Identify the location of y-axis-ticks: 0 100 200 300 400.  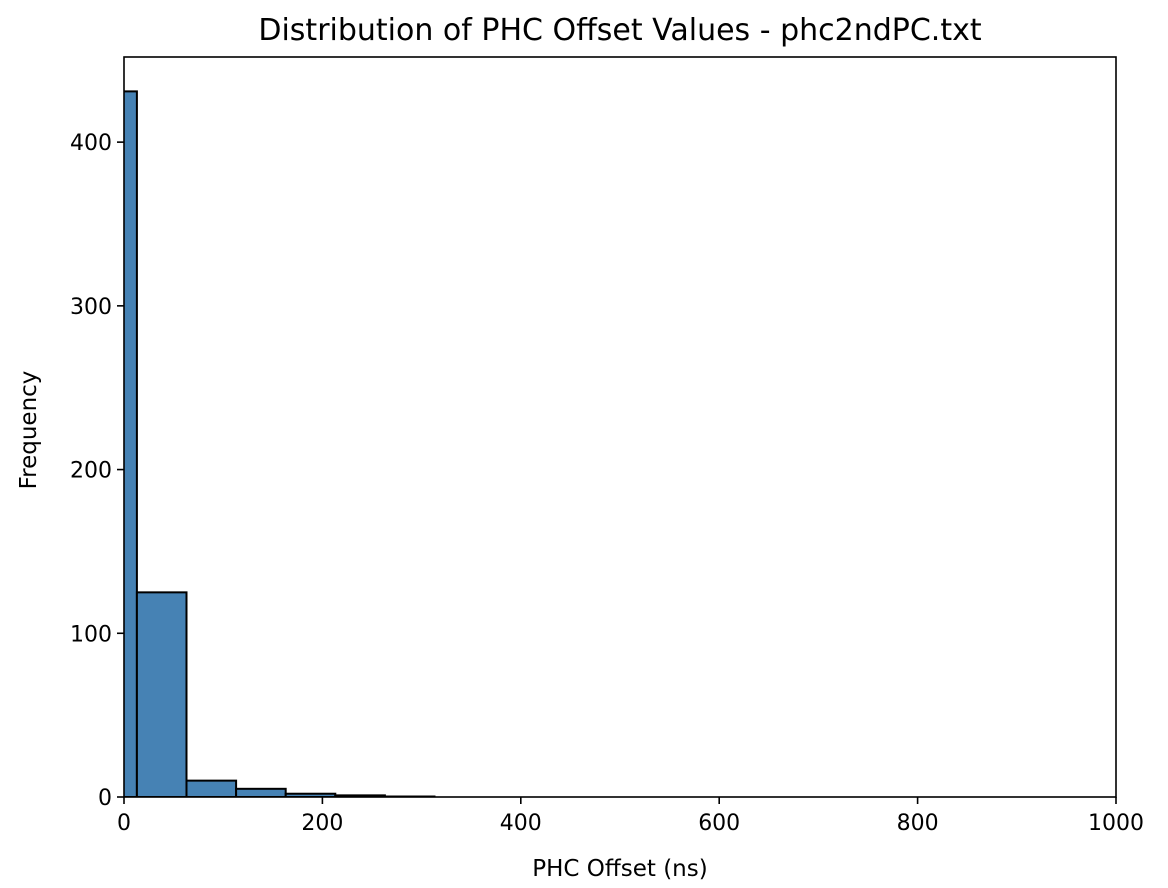
(97, 471).